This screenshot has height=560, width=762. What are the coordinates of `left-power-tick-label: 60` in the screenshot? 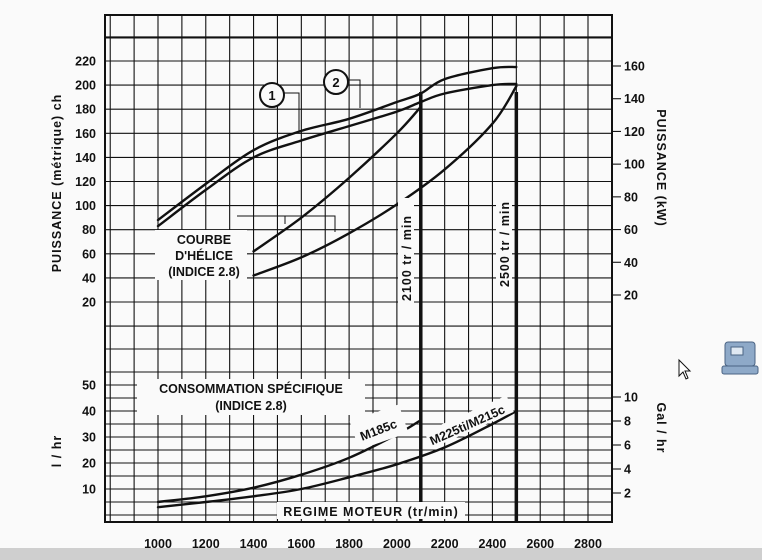 It's located at (89, 254).